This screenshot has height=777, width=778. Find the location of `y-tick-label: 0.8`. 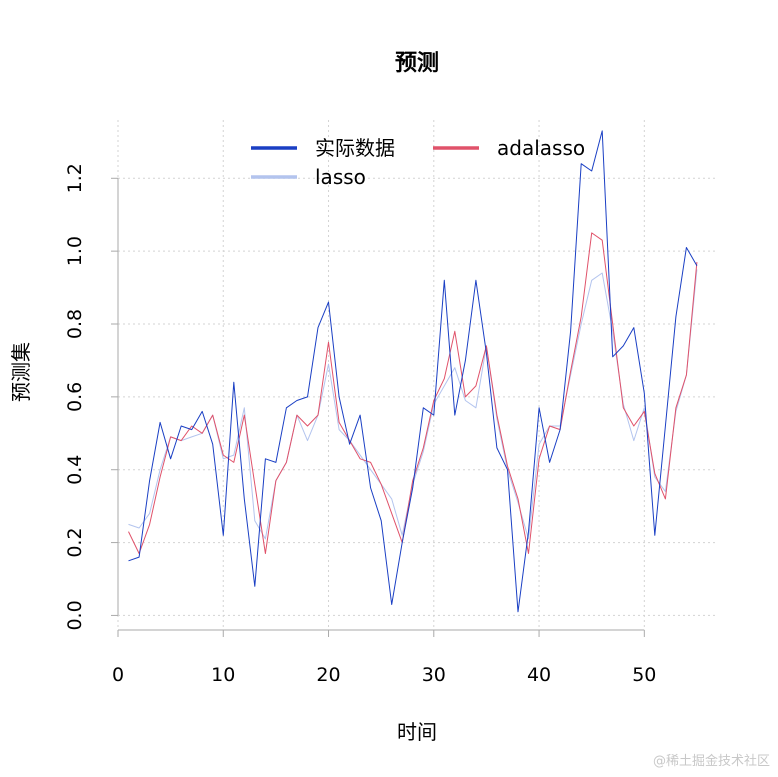

y-tick-label: 0.8 is located at coordinates (75, 324).